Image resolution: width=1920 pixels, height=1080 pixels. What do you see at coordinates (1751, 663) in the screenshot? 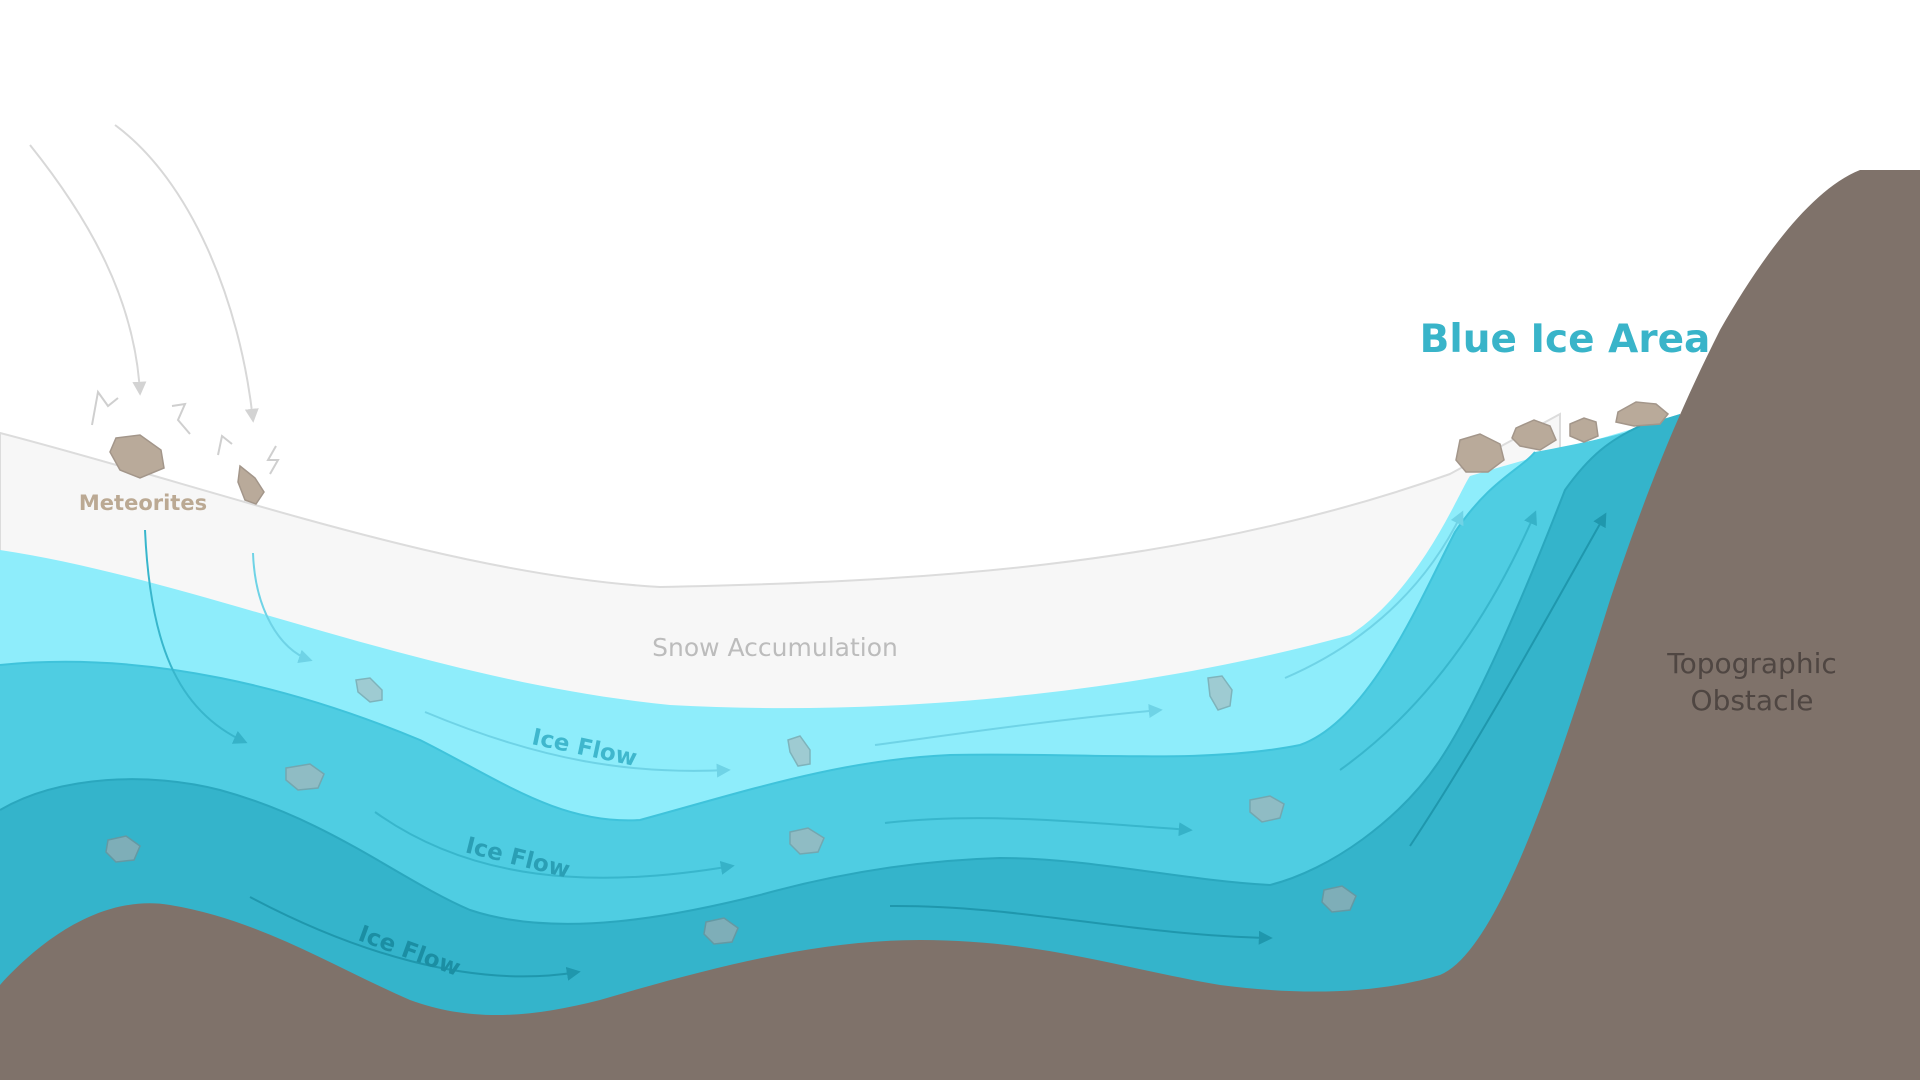
I see `topographic-obstacle-label-line1: Topographic` at bounding box center [1751, 663].